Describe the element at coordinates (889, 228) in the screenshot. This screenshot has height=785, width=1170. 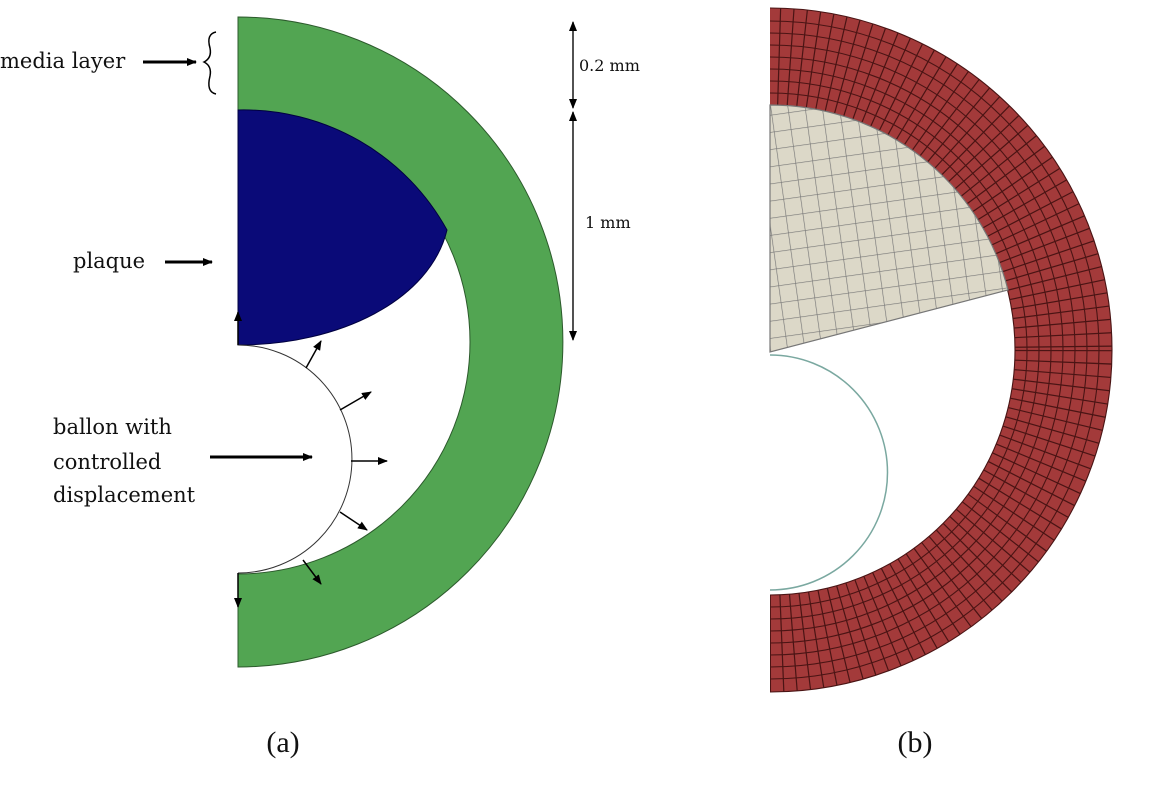
I see `plaque-outline` at that location.